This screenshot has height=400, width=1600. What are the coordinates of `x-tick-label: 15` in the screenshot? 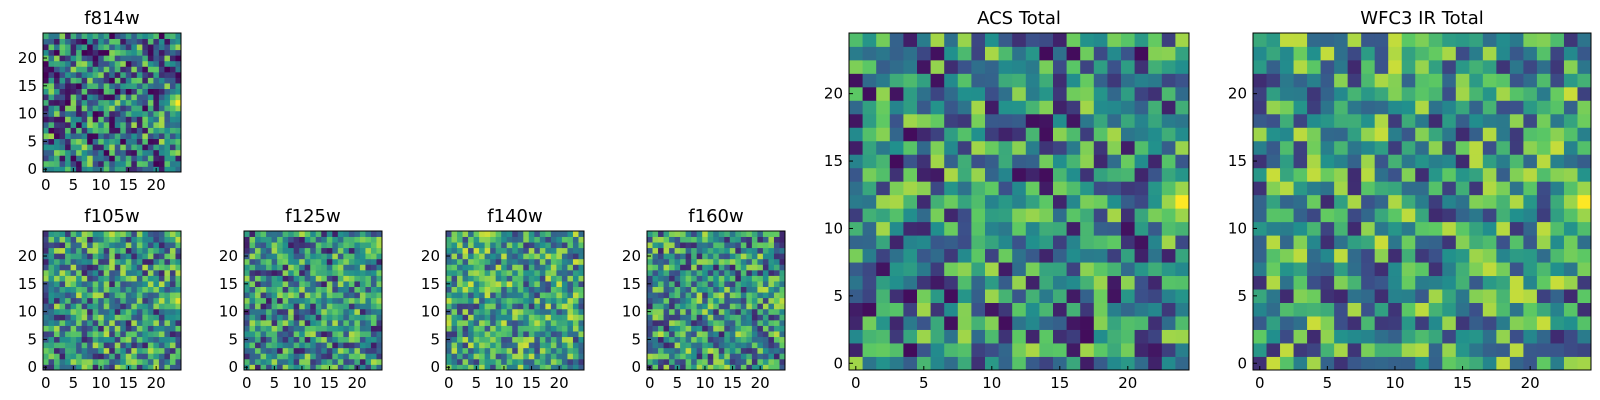 It's located at (329, 383).